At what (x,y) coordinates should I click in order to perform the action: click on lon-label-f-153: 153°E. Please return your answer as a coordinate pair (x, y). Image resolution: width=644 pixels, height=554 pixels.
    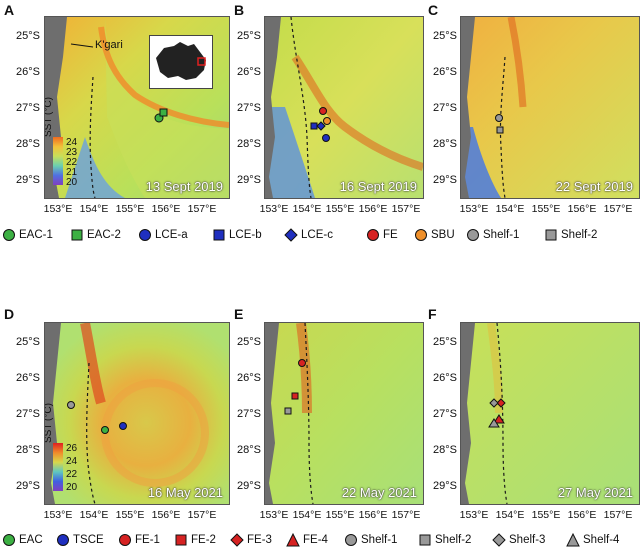
    Looking at the image, I should click on (474, 515).